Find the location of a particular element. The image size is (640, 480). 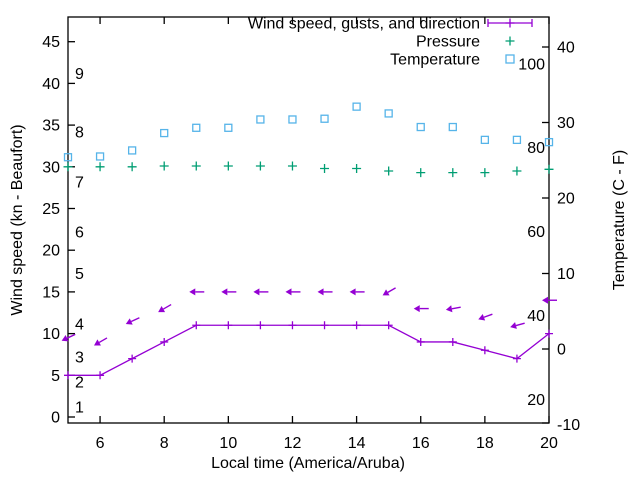

y-left-tick-label: 15 is located at coordinates (51, 292).